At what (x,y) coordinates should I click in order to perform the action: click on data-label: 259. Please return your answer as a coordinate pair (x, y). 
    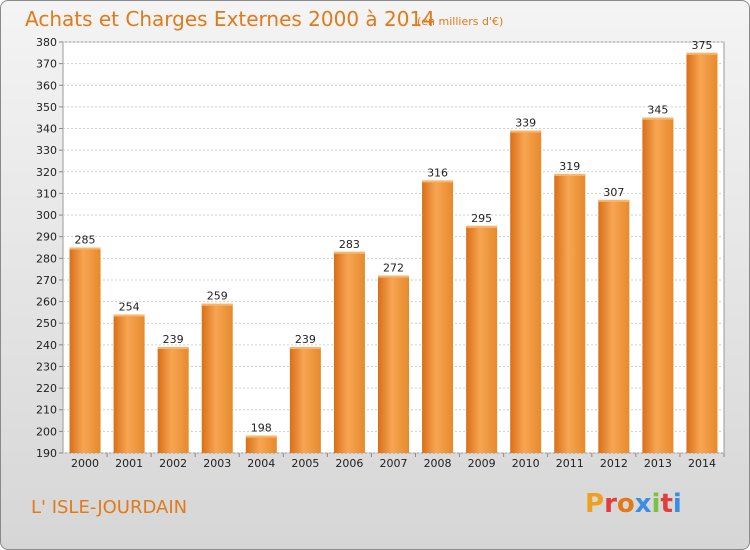
    Looking at the image, I should click on (217, 296).